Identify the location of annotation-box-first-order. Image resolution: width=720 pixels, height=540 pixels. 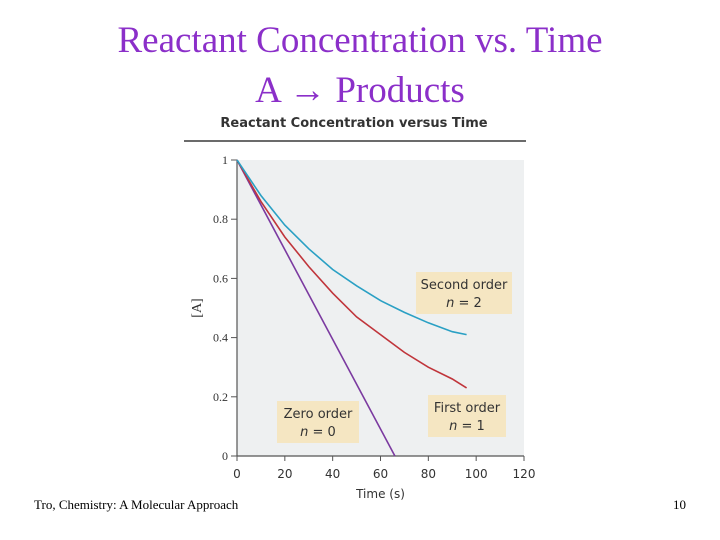
(467, 416).